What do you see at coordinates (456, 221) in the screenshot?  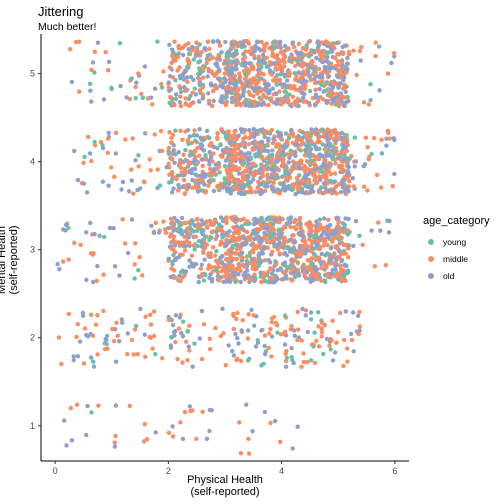 I see `legend-title: age_category` at bounding box center [456, 221].